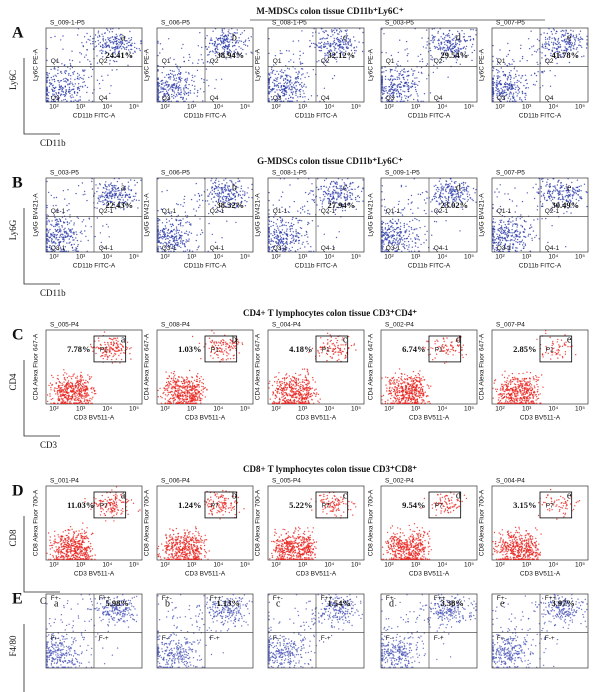  What do you see at coordinates (169, 248) in the screenshot?
I see `gate-label: Q3-1` at bounding box center [169, 248].